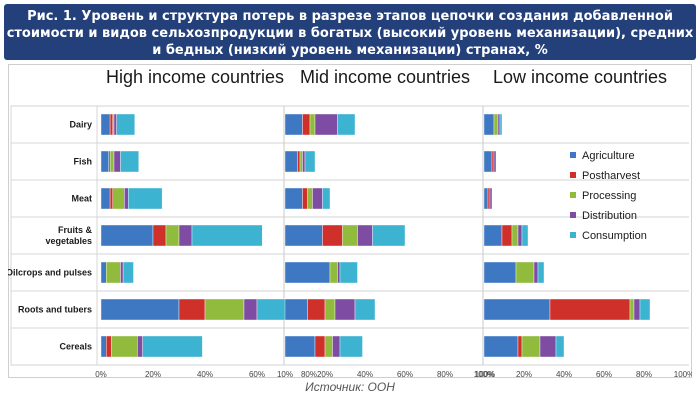 This screenshot has width=700, height=402. What do you see at coordinates (488, 161) in the screenshot?
I see `bar-segment-agriculture-fish-low-income-countries` at bounding box center [488, 161].